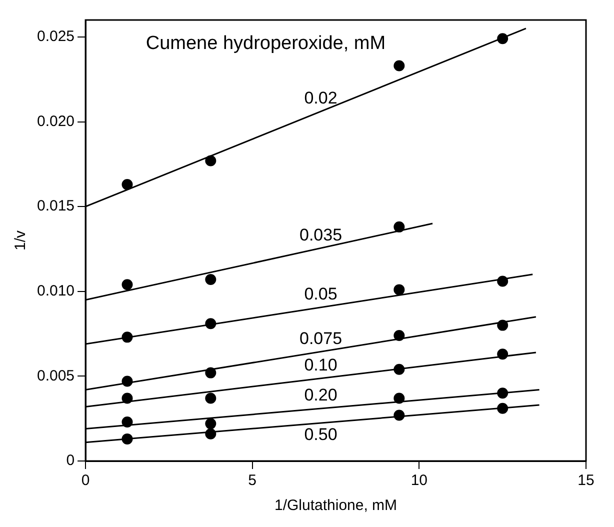 The image size is (614, 527). I want to click on x-tick-label: 10, so click(419, 481).